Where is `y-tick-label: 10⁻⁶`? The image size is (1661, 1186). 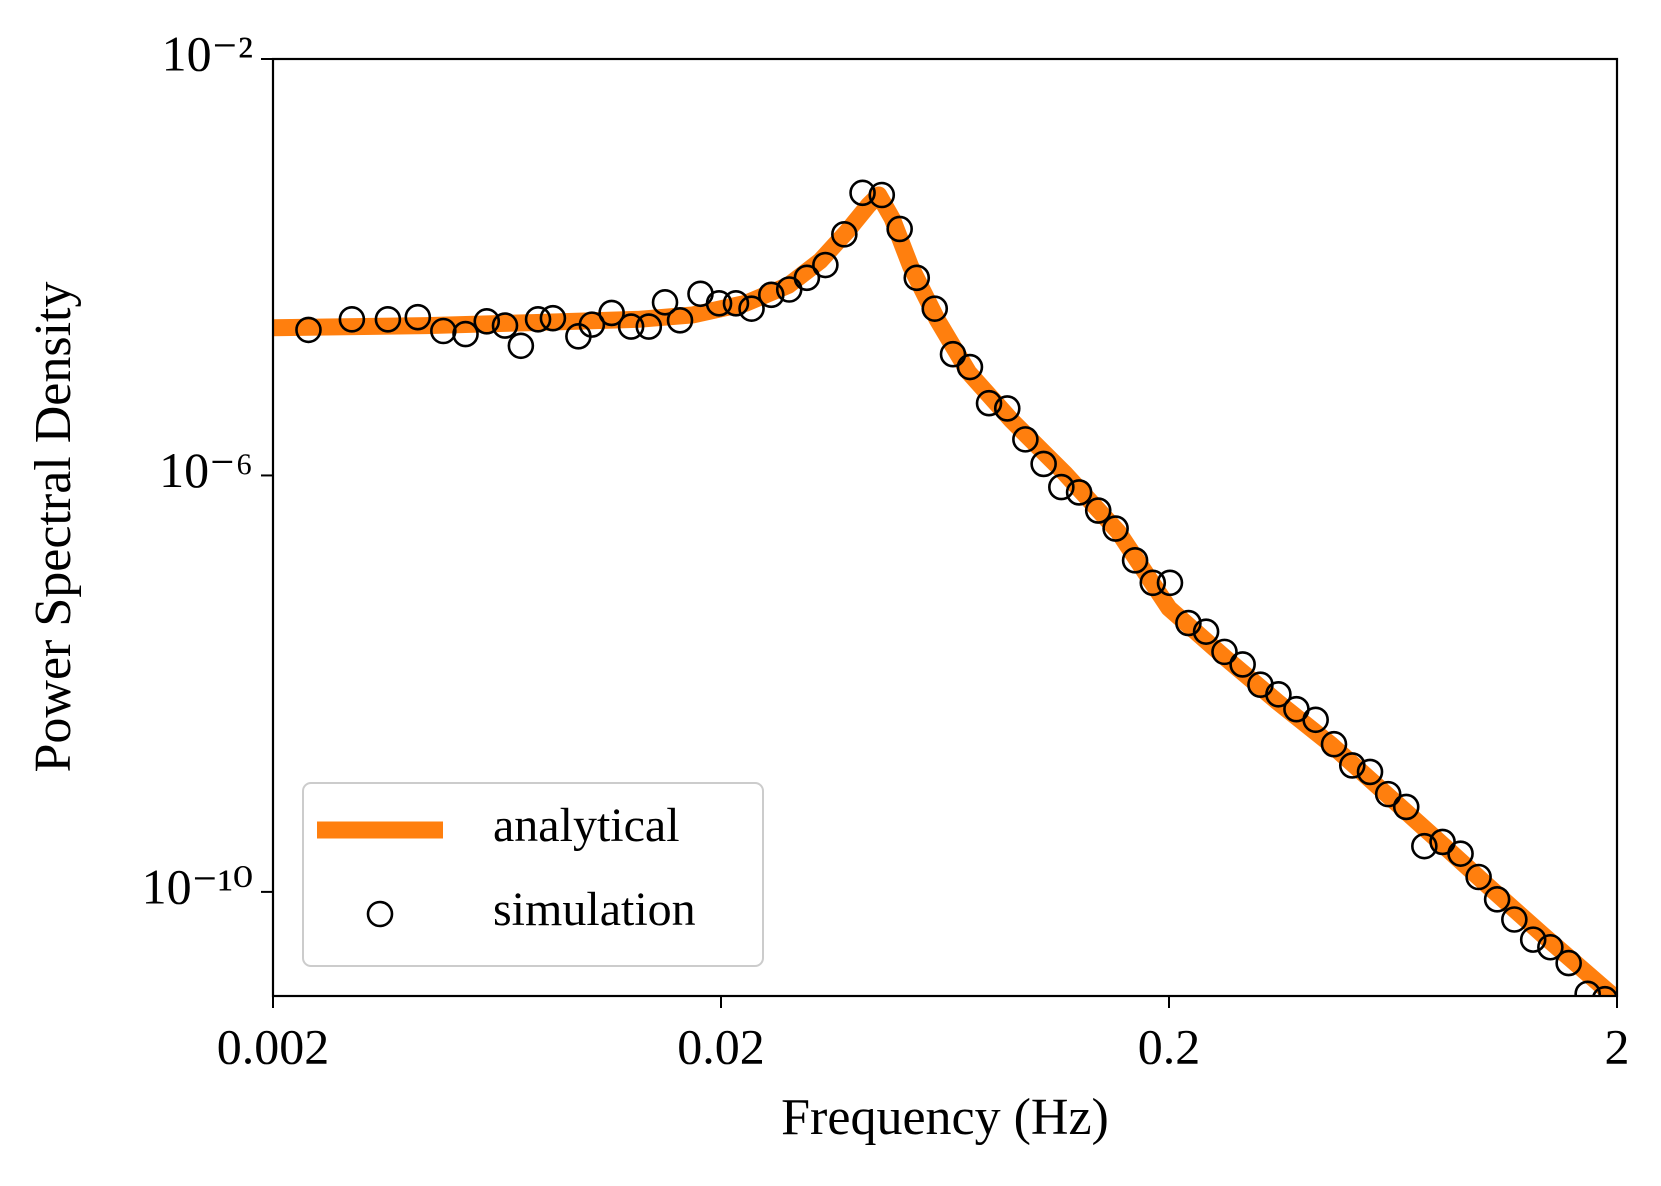 y-tick-label: 10⁻⁶ is located at coordinates (206, 470).